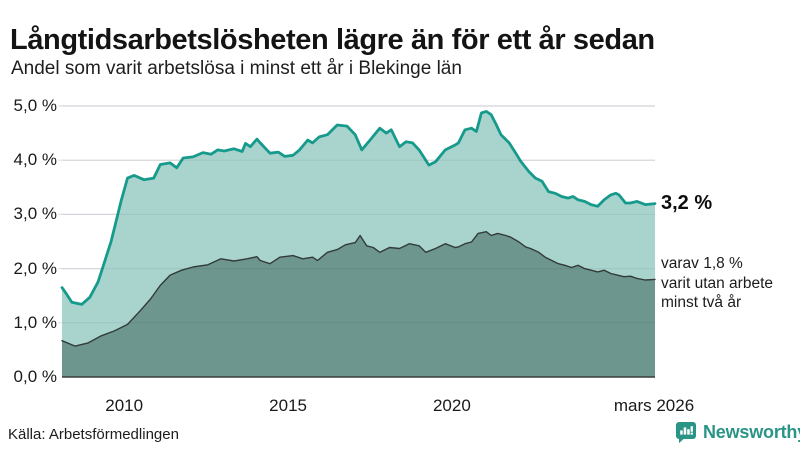  I want to click on annotation-line-1: varav 1,8 %, so click(702, 263).